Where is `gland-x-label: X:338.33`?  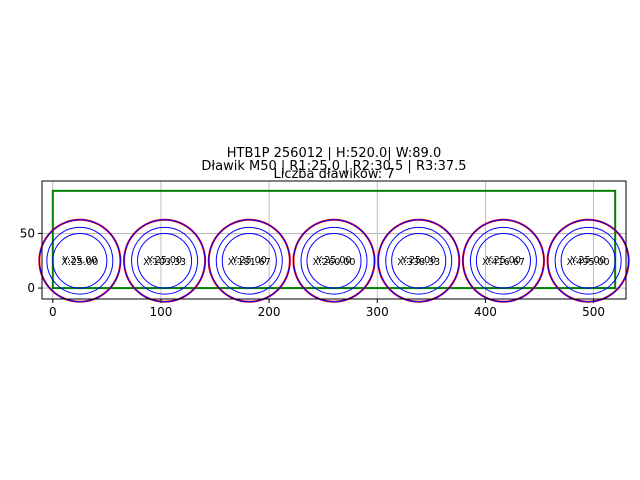
gland-x-label: X:338.33 is located at coordinates (418, 262).